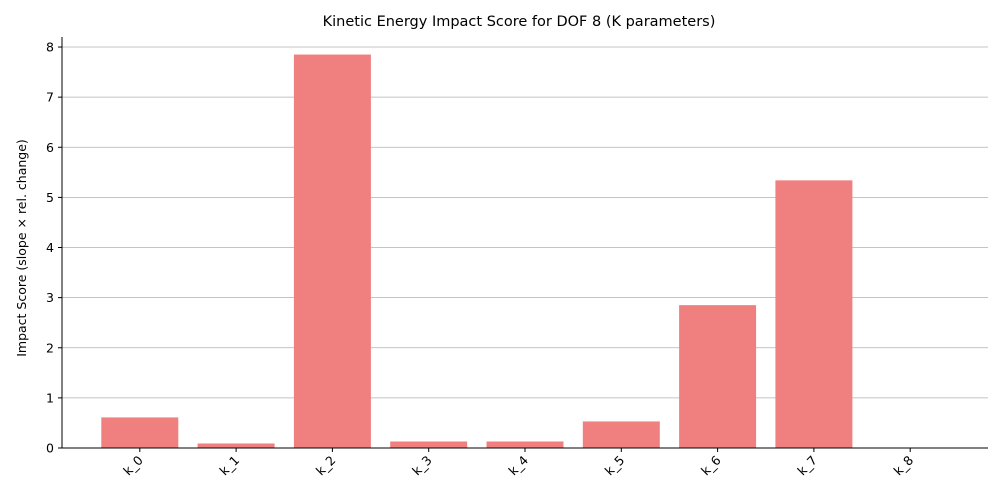 The width and height of the screenshot is (1000, 500). Describe the element at coordinates (326, 466) in the screenshot. I see `x-tick-label: k_2` at that location.